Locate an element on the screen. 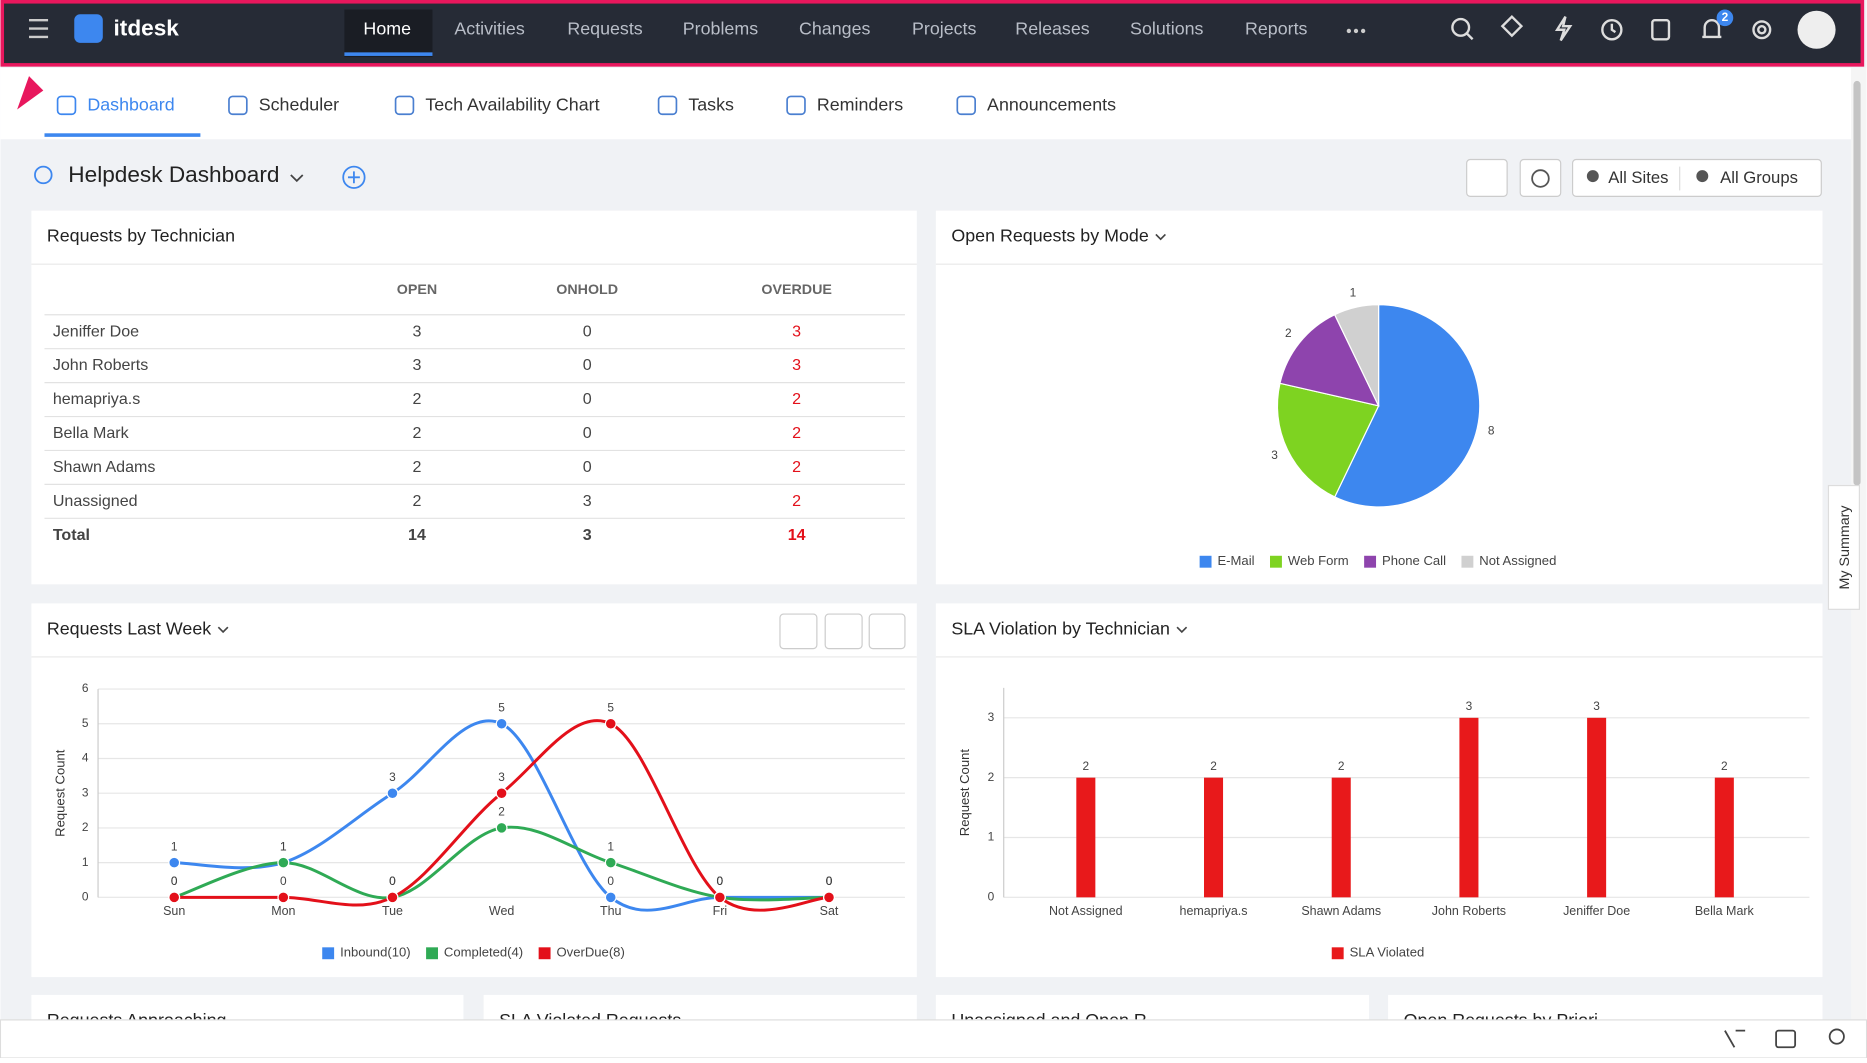 This screenshot has width=1867, height=1063. tab: Scheduler is located at coordinates (299, 105).